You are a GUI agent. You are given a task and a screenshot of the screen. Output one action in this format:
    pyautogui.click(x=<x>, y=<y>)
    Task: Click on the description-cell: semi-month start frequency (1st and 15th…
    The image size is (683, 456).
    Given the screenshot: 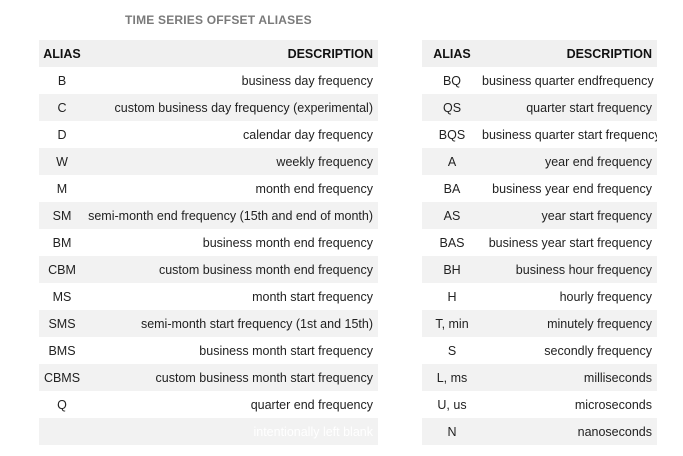 What is the action you would take?
    pyautogui.click(x=231, y=323)
    